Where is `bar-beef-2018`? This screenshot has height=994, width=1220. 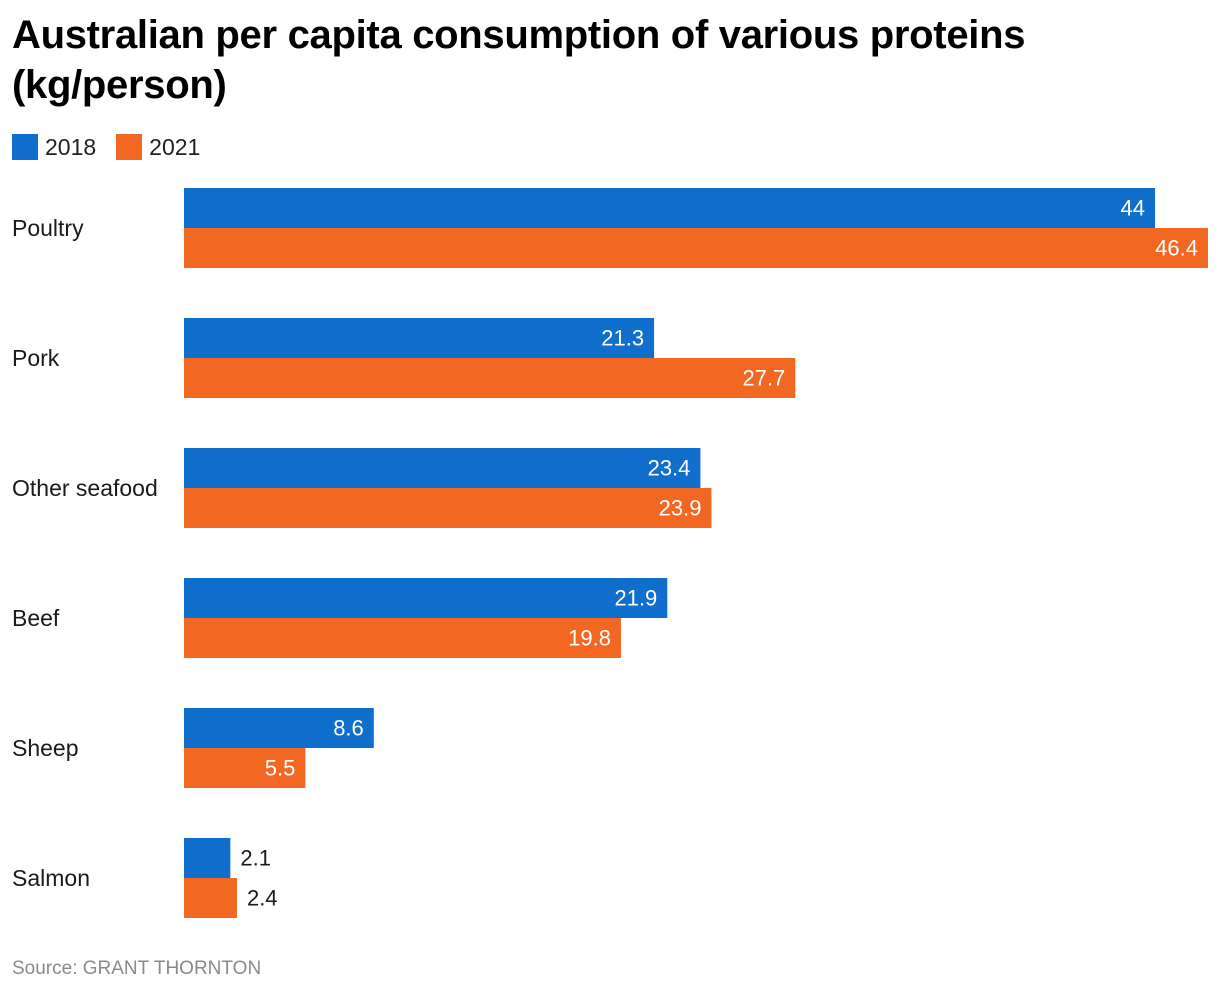
bar-beef-2018 is located at coordinates (426, 598).